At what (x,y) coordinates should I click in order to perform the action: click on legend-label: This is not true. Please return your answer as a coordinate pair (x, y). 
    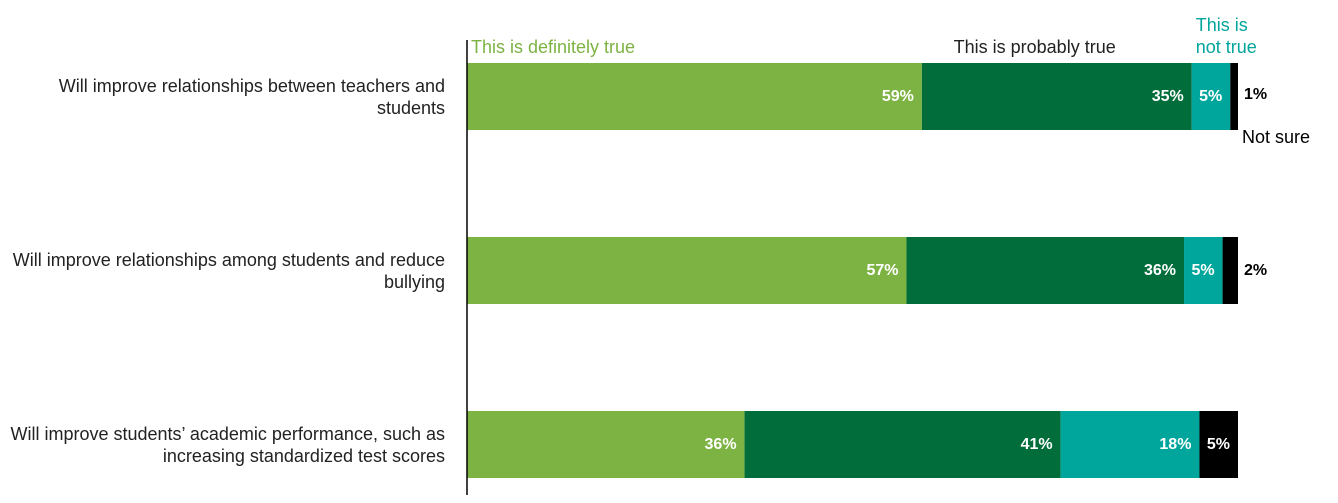
    Looking at the image, I should click on (1226, 36).